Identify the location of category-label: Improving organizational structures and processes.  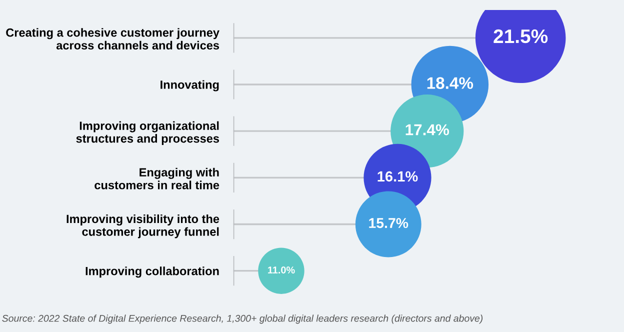
(148, 133).